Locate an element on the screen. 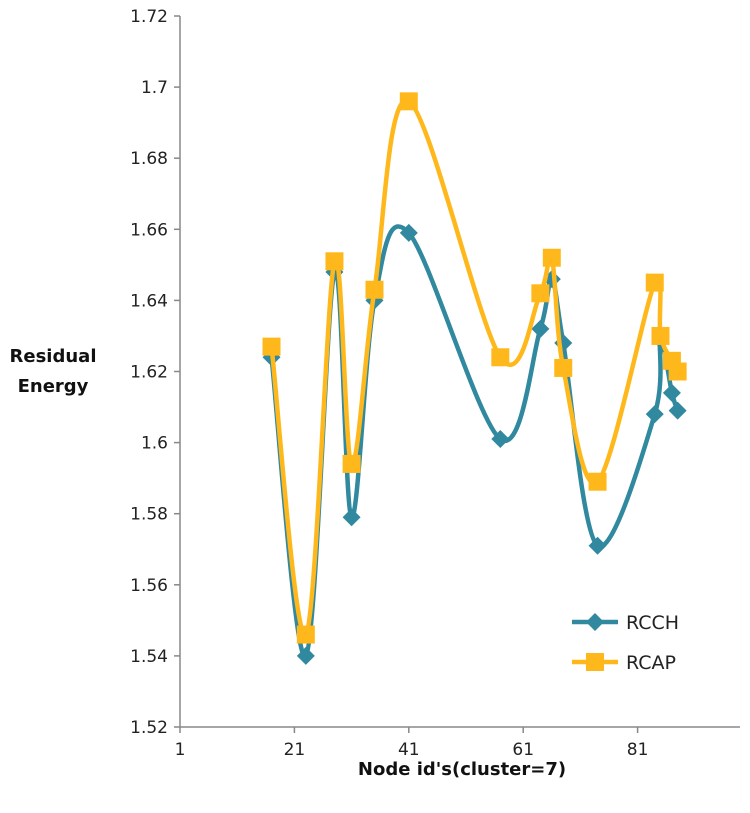 The image size is (750, 813). legend-item-rcap: RCAP is located at coordinates (624, 663).